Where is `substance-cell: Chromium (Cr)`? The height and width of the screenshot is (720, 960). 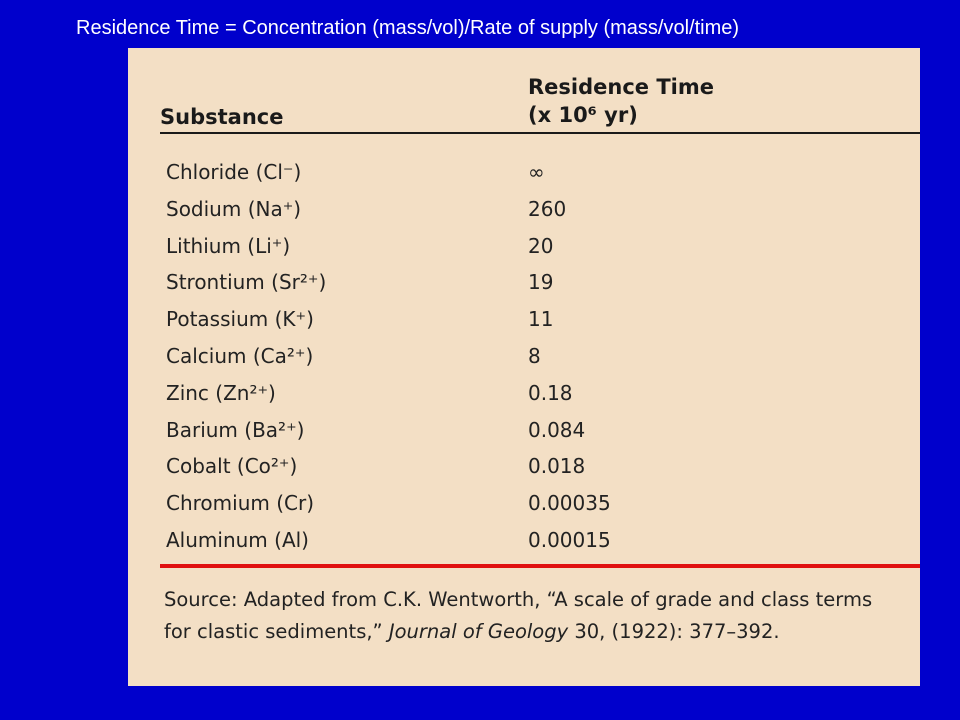 substance-cell: Chromium (Cr) is located at coordinates (240, 503).